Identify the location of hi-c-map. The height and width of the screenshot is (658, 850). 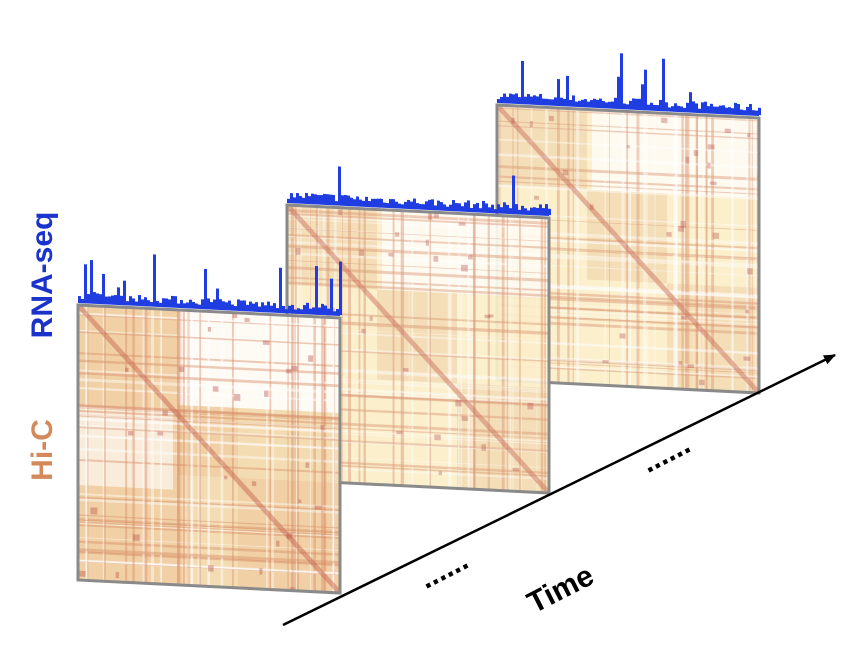
(418, 349).